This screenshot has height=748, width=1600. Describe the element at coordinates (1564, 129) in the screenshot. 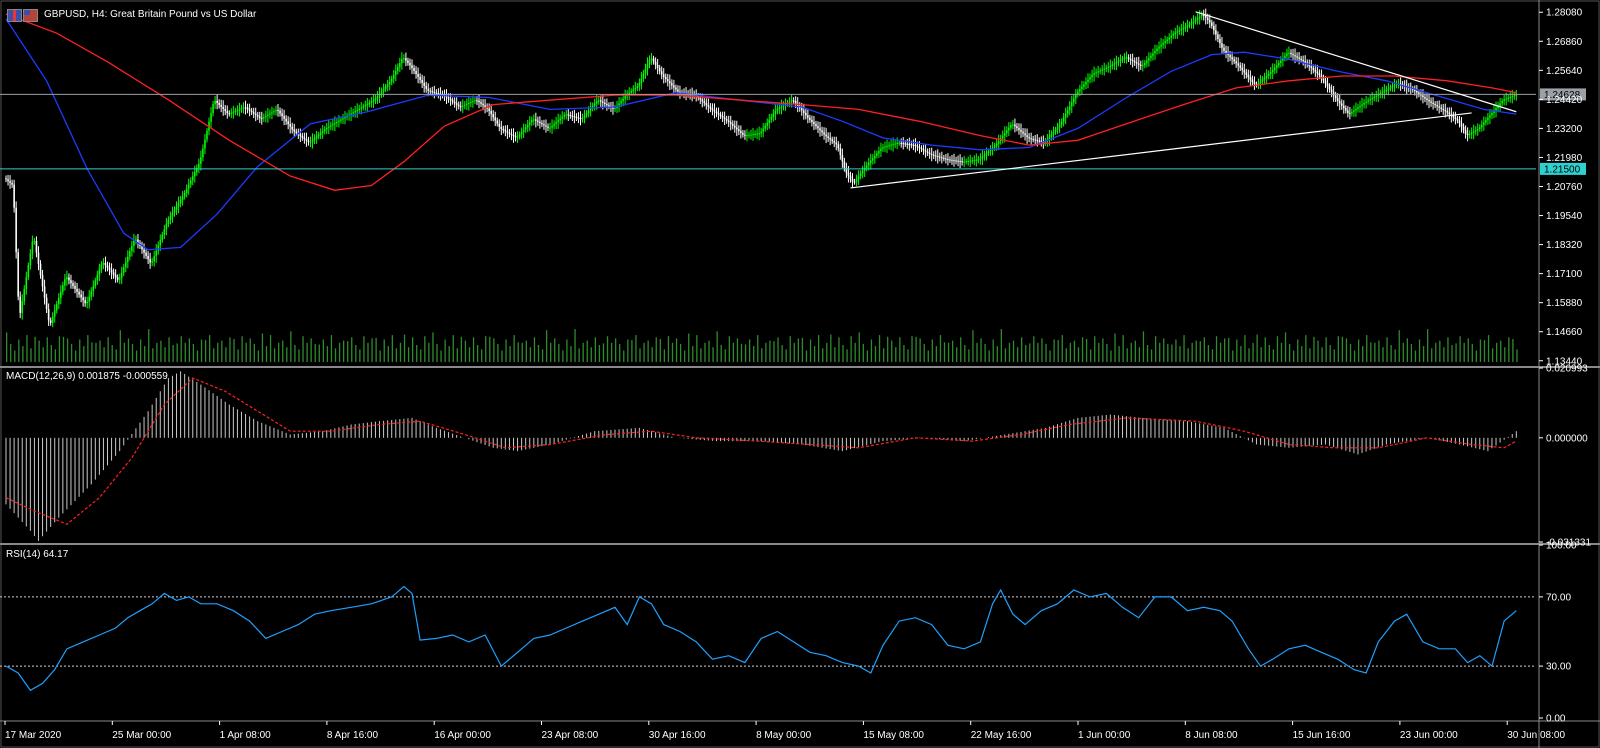

I see `price-axis-tick-label: 1.23200` at that location.